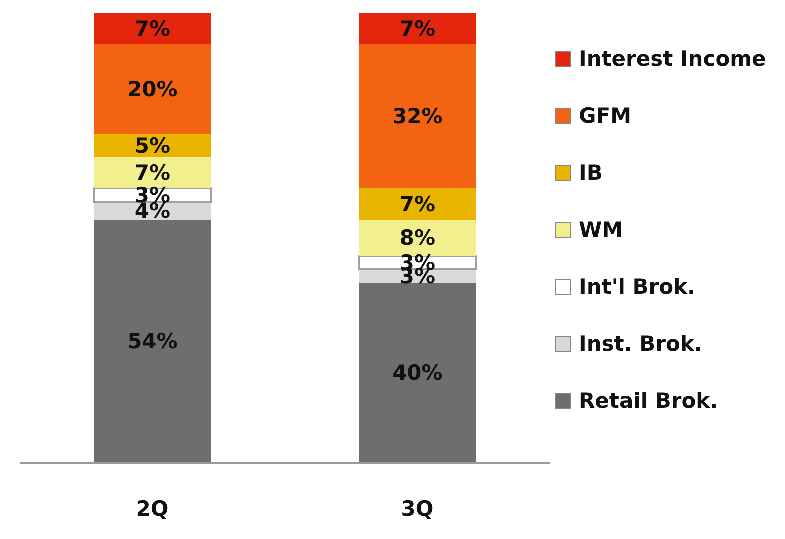  What do you see at coordinates (601, 230) in the screenshot?
I see `legend-label: WM` at bounding box center [601, 230].